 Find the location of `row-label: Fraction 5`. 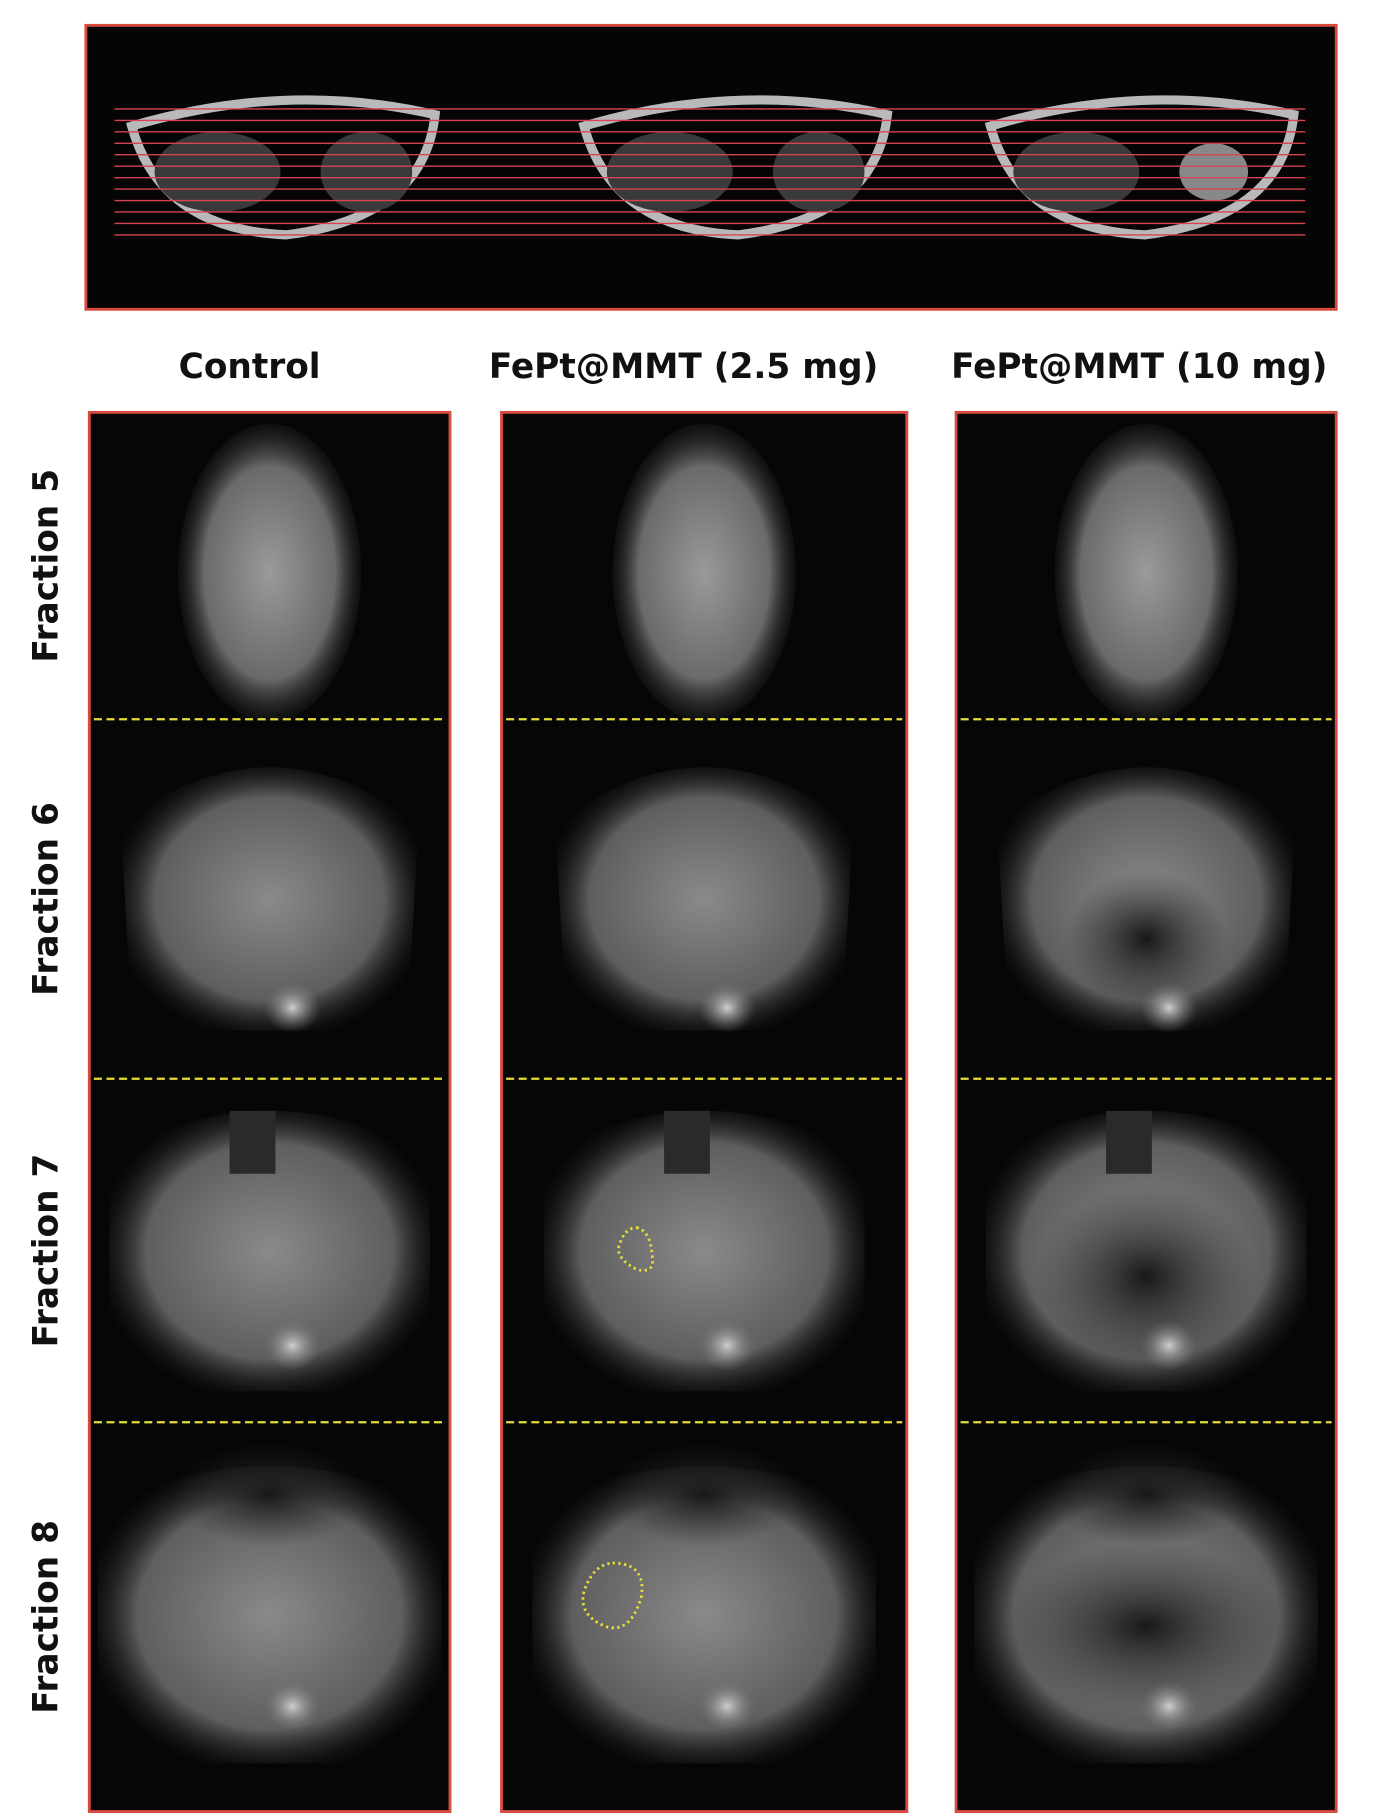

row-label: Fraction 5 is located at coordinates (46, 566).